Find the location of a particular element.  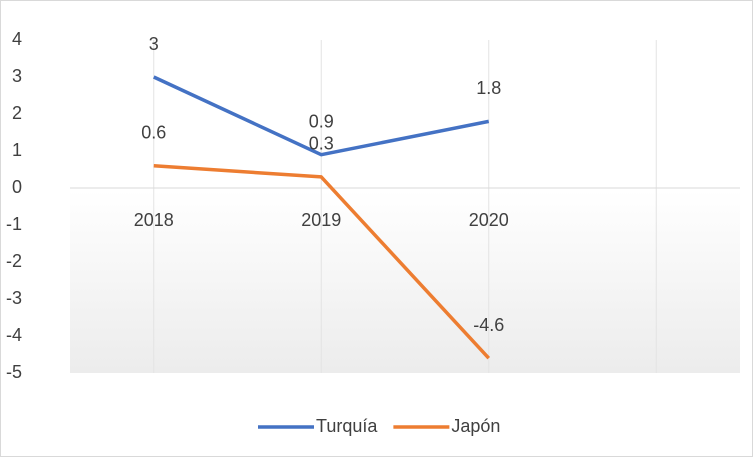

y-tick-label: 1 is located at coordinates (17, 150).